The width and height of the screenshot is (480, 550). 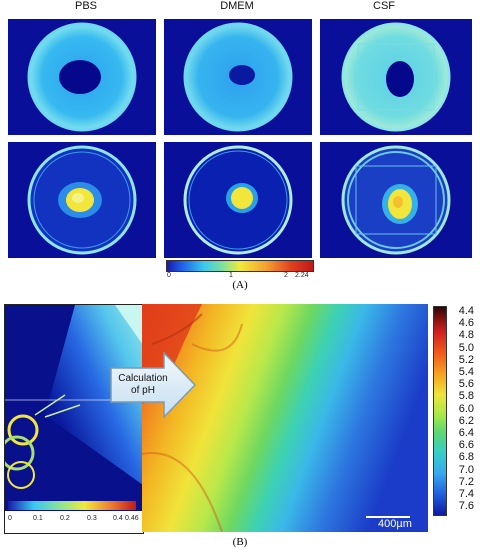 I want to click on arrow-text-line1: Calculation, so click(x=143, y=378).